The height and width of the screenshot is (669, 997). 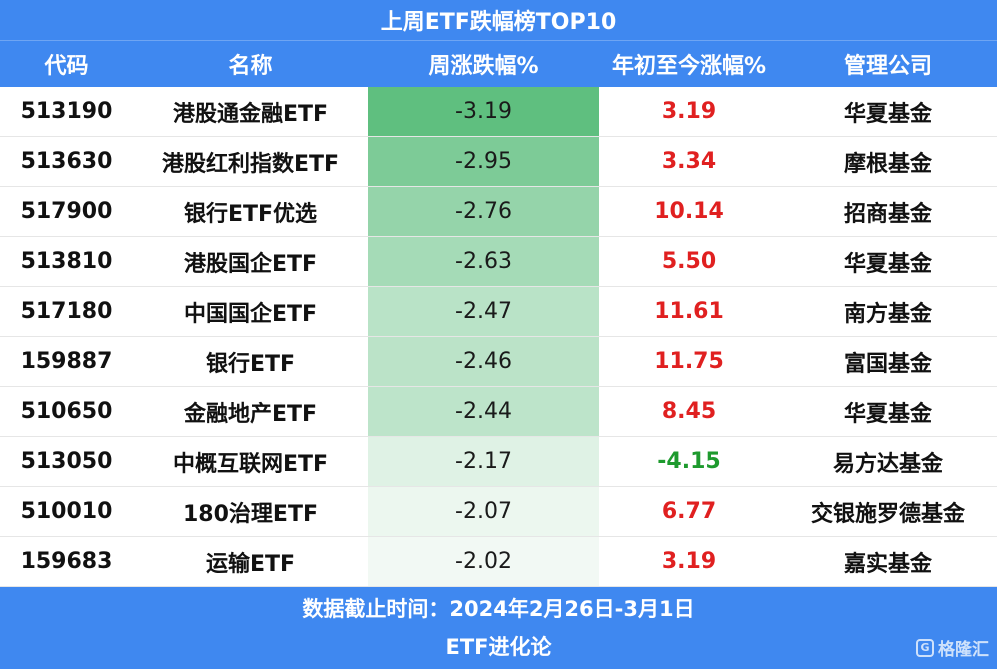 I want to click on table-row: 159887 银行ETF -2.46 11.75 富国基金, so click(x=498, y=362).